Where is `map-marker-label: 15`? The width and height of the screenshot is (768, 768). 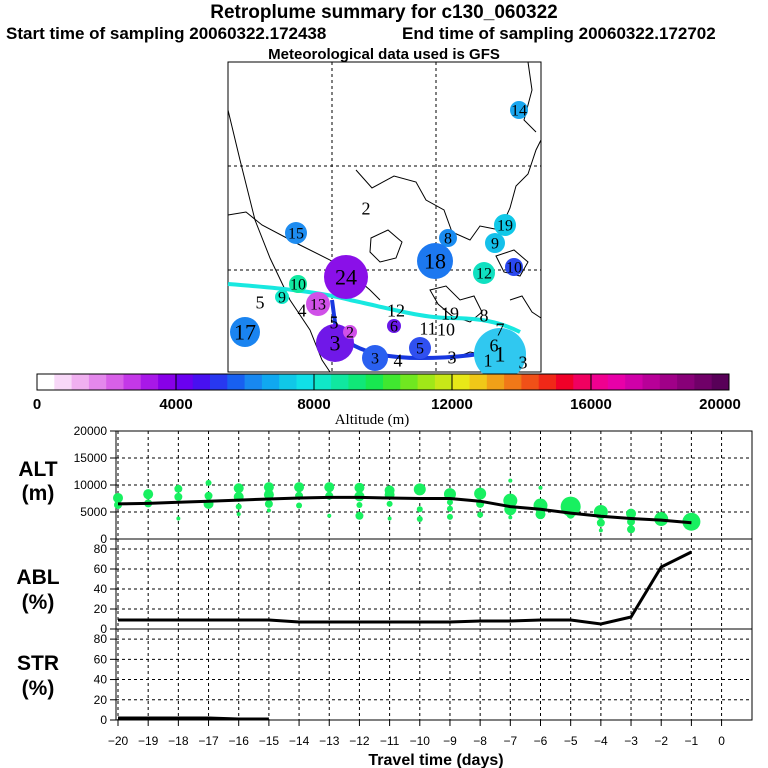 map-marker-label: 15 is located at coordinates (296, 234).